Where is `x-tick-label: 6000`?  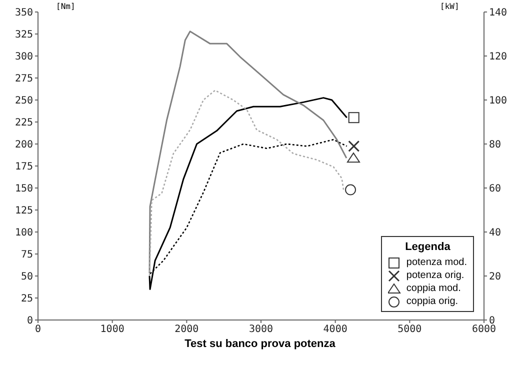
x-tick-label: 6000 is located at coordinates (484, 330).